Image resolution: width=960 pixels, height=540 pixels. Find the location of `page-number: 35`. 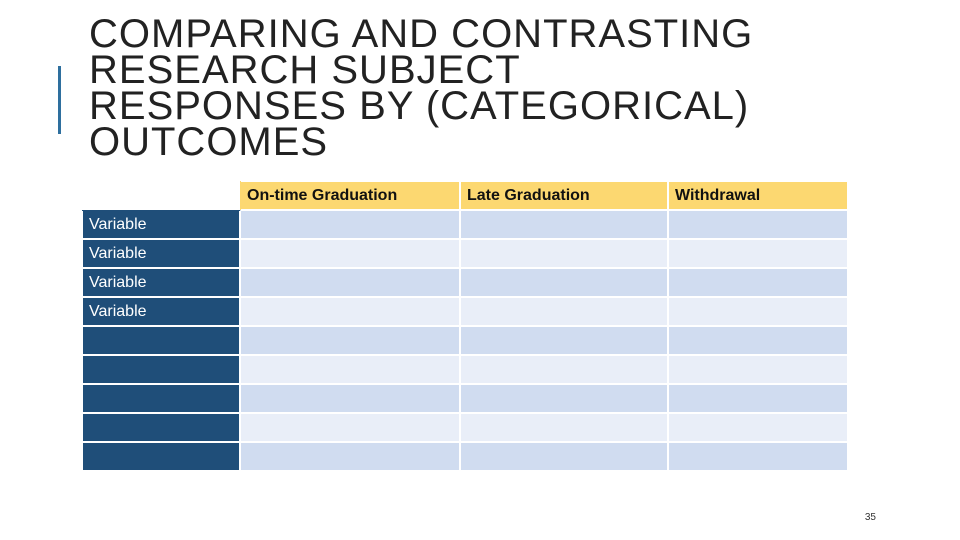

page-number: 35 is located at coordinates (870, 517).